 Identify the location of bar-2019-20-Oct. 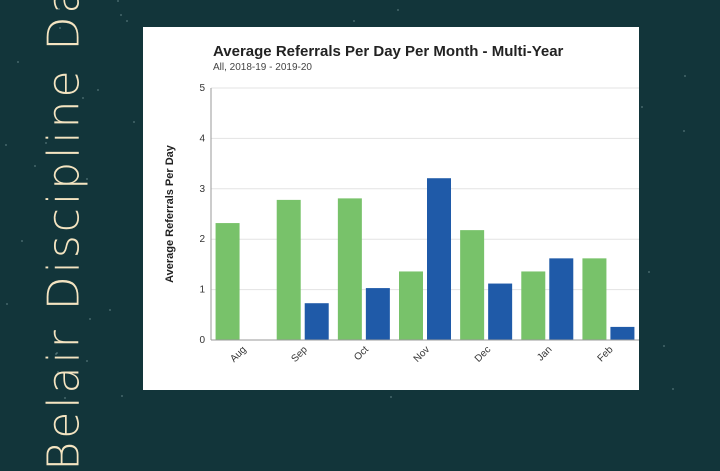
(377, 314).